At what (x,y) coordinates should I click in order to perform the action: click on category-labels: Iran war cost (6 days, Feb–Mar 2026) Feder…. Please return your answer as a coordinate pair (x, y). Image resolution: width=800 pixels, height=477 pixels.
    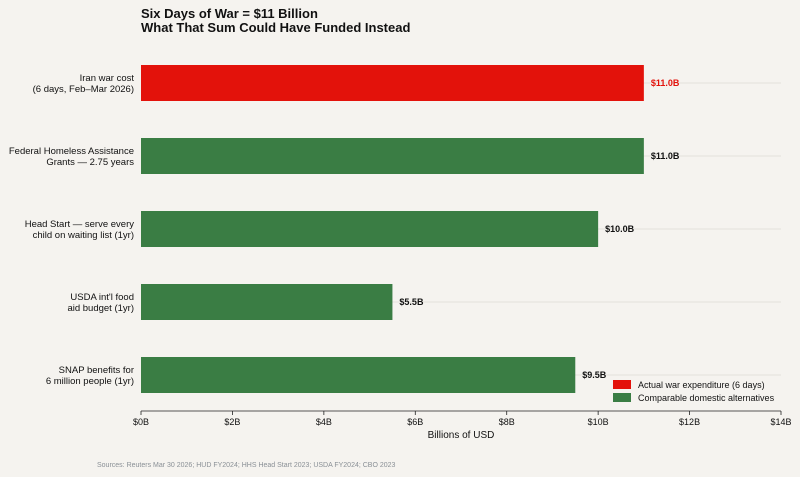
    Looking at the image, I should click on (71, 230).